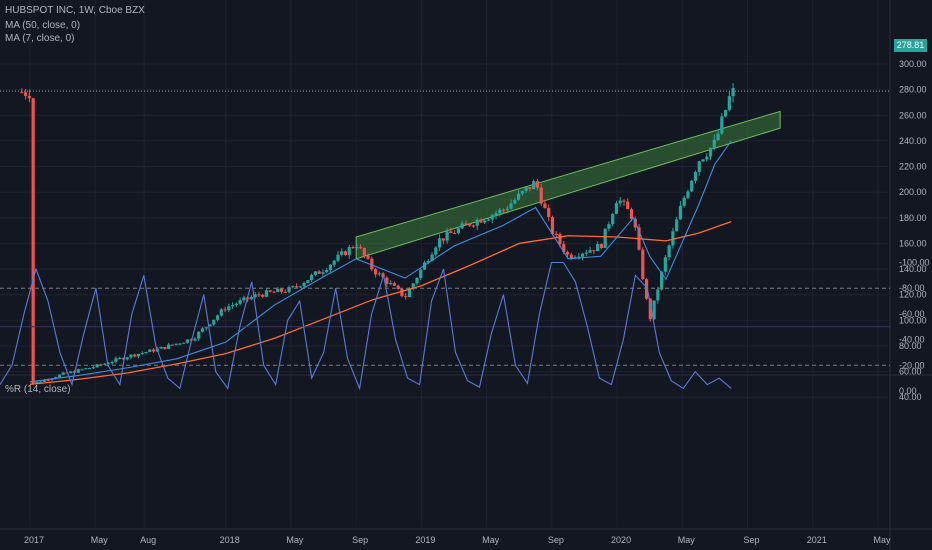 Image resolution: width=932 pixels, height=550 pixels. I want to click on price-tick-label: 80.00, so click(910, 346).